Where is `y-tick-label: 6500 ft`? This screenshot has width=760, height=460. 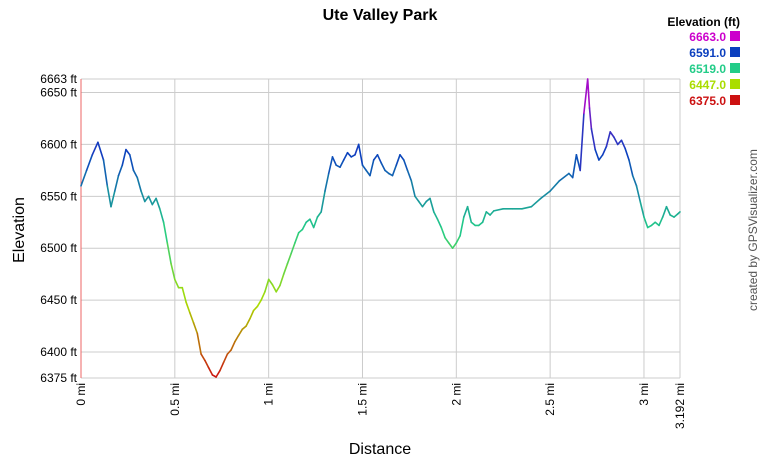
y-tick-label: 6500 ft is located at coordinates (58, 248).